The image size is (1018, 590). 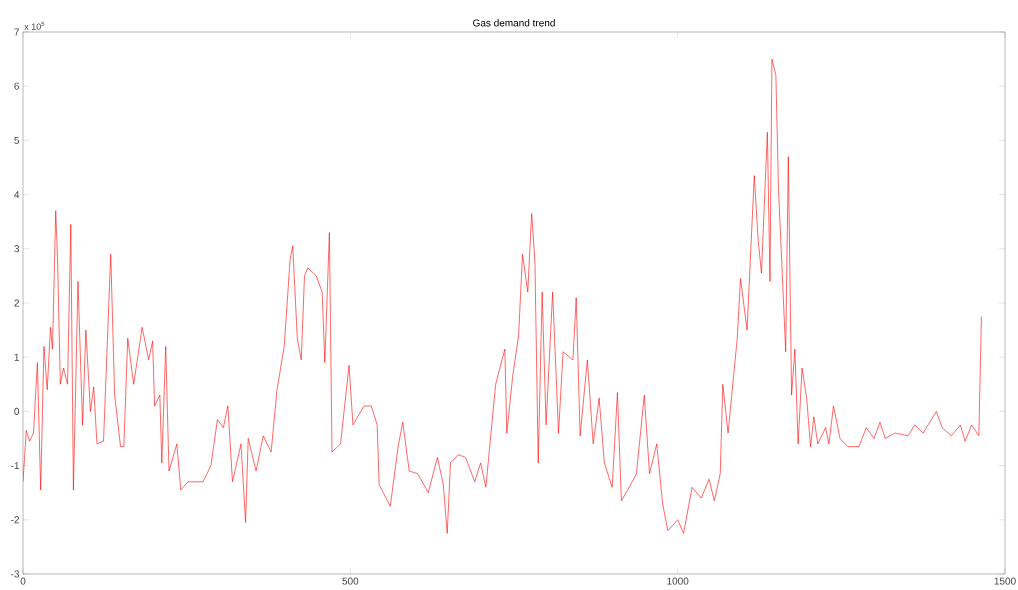 What do you see at coordinates (17, 195) in the screenshot?
I see `y-tick-label: 4` at bounding box center [17, 195].